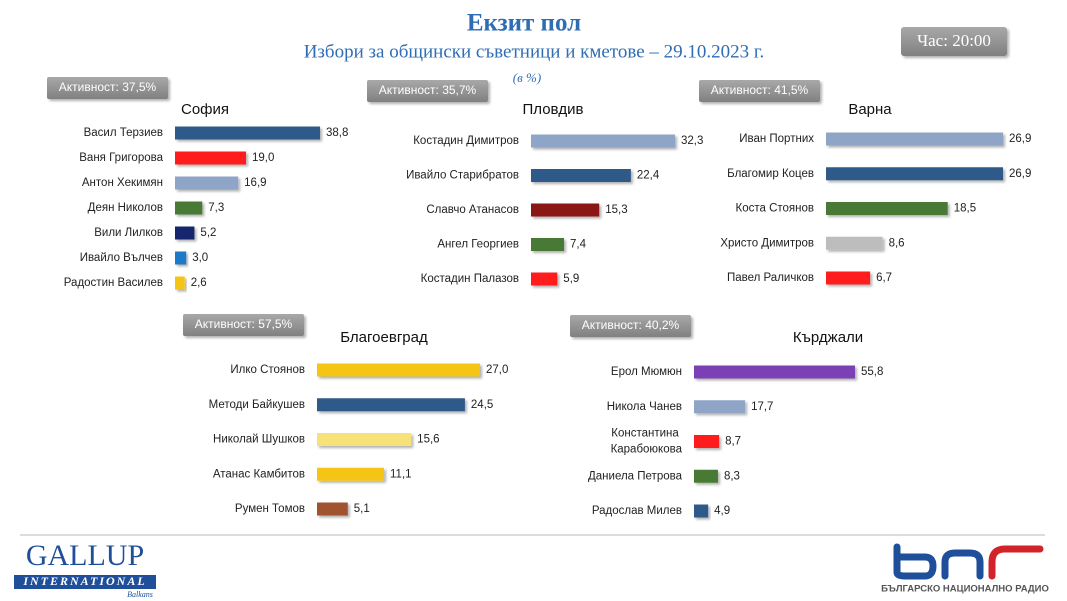  What do you see at coordinates (216, 208) in the screenshot?
I see `value-label: 7,3` at bounding box center [216, 208].